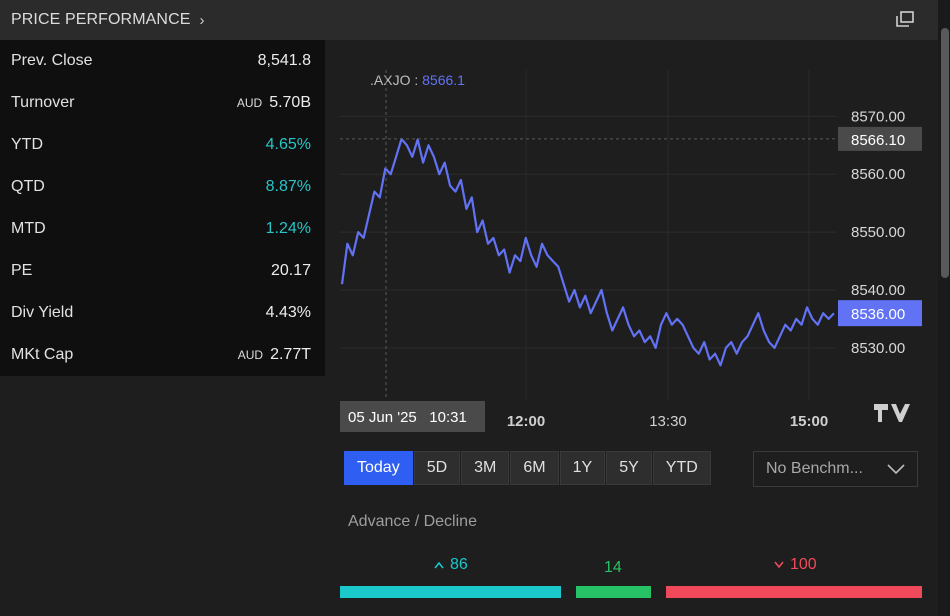  I want to click on last-price-box, so click(880, 313).